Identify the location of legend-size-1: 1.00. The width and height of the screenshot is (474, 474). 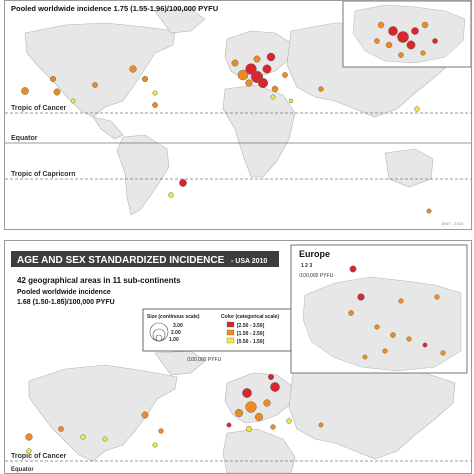
(174, 340).